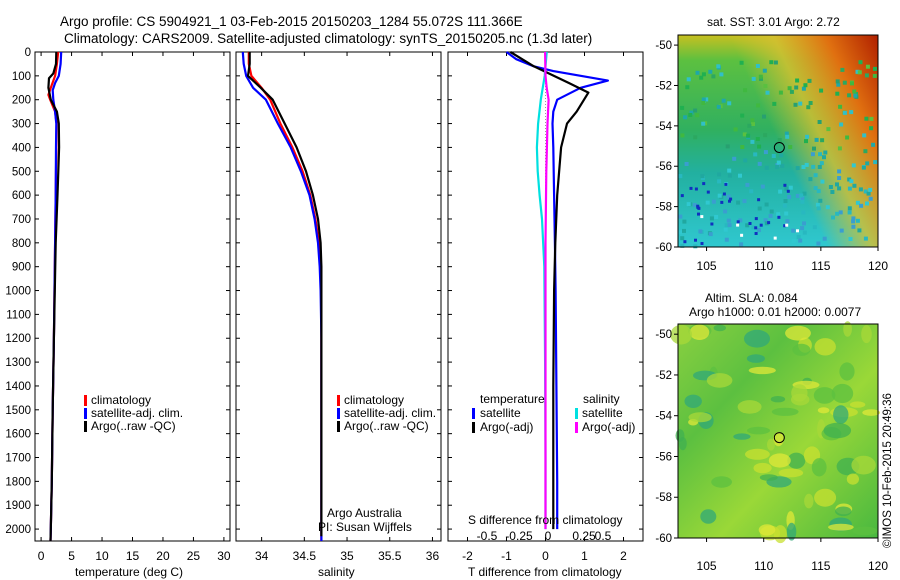  I want to click on legend-swatch-satellite, so click(85, 413).